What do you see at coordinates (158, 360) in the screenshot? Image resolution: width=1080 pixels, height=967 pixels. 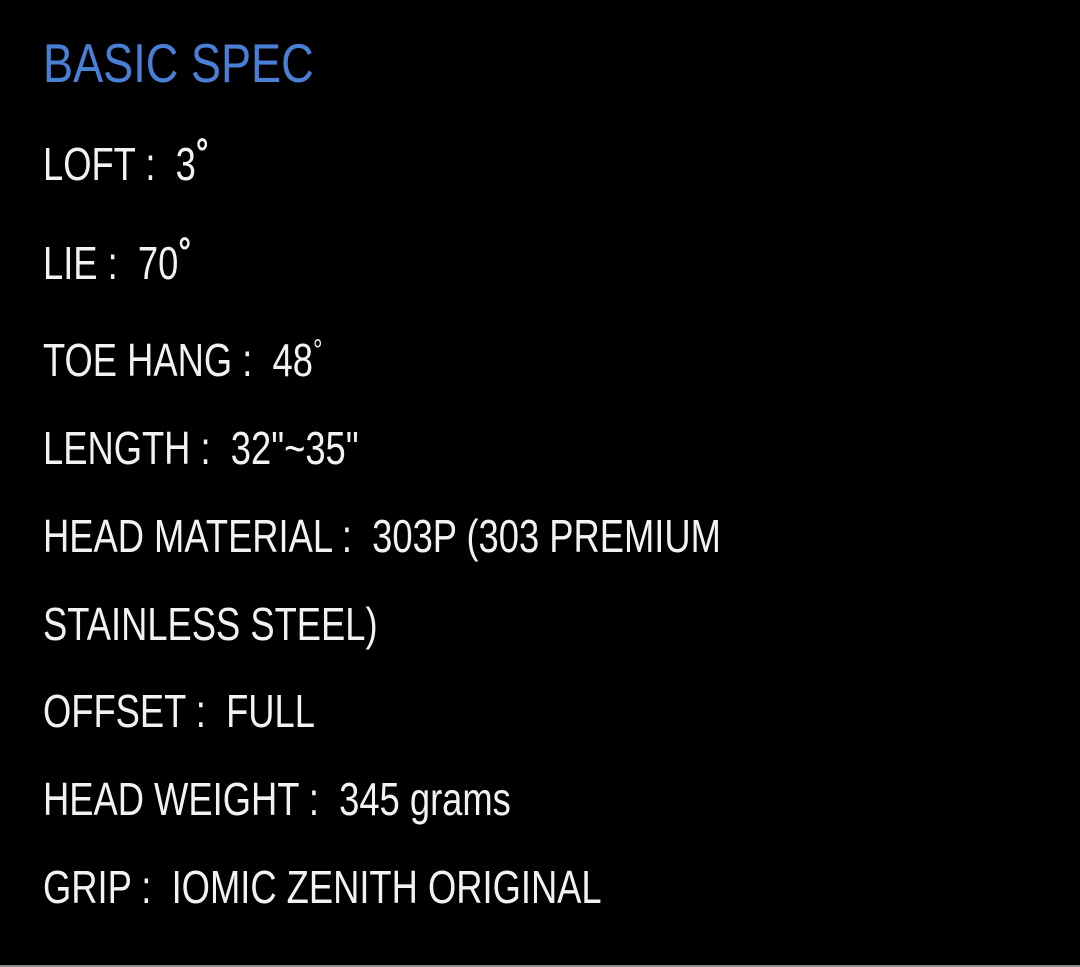 I see `spec-label: TOE HANG :` at bounding box center [158, 360].